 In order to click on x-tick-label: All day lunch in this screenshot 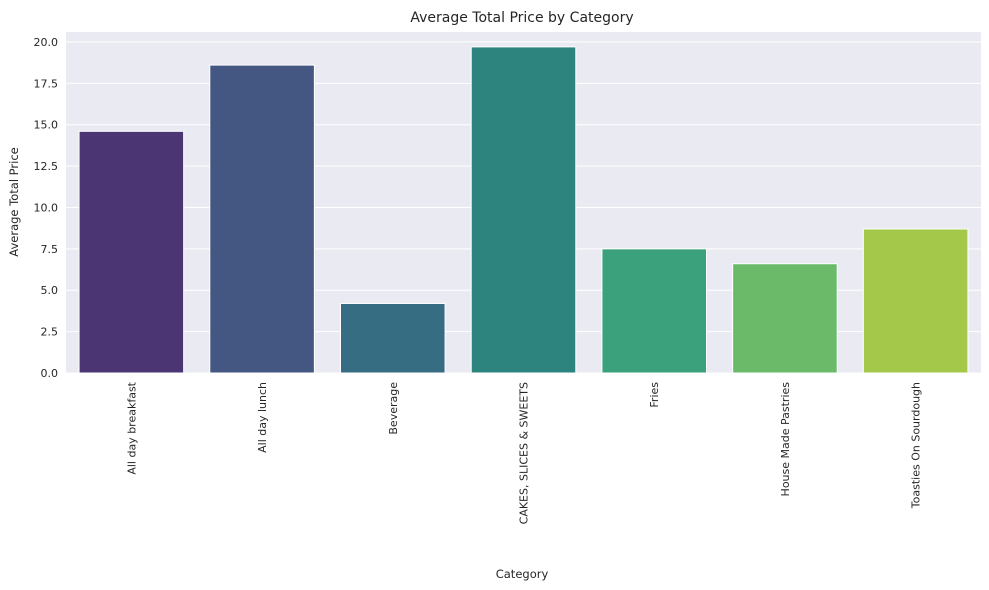, I will do `click(262, 417)`.